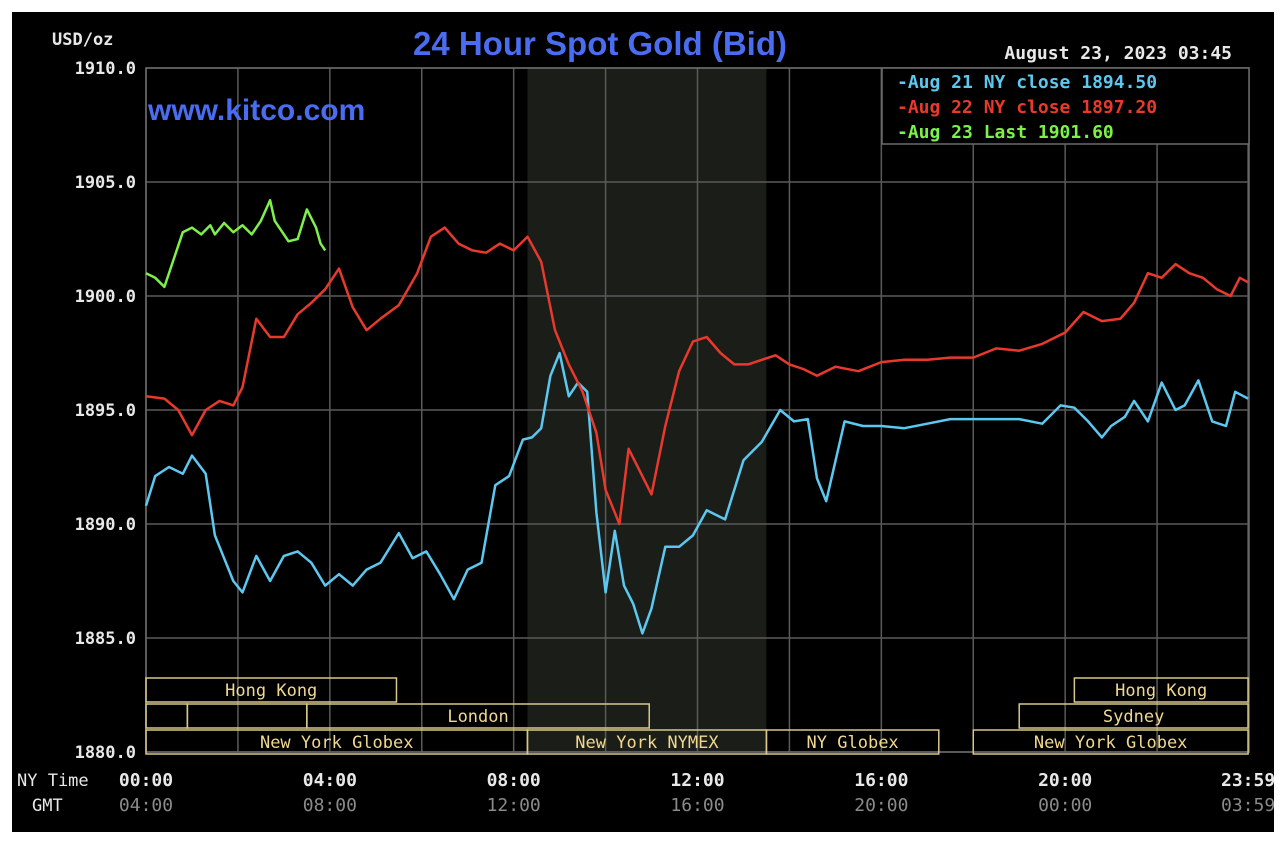 The width and height of the screenshot is (1288, 850). What do you see at coordinates (330, 780) in the screenshot?
I see `x-tick-label-ny: 04:00` at bounding box center [330, 780].